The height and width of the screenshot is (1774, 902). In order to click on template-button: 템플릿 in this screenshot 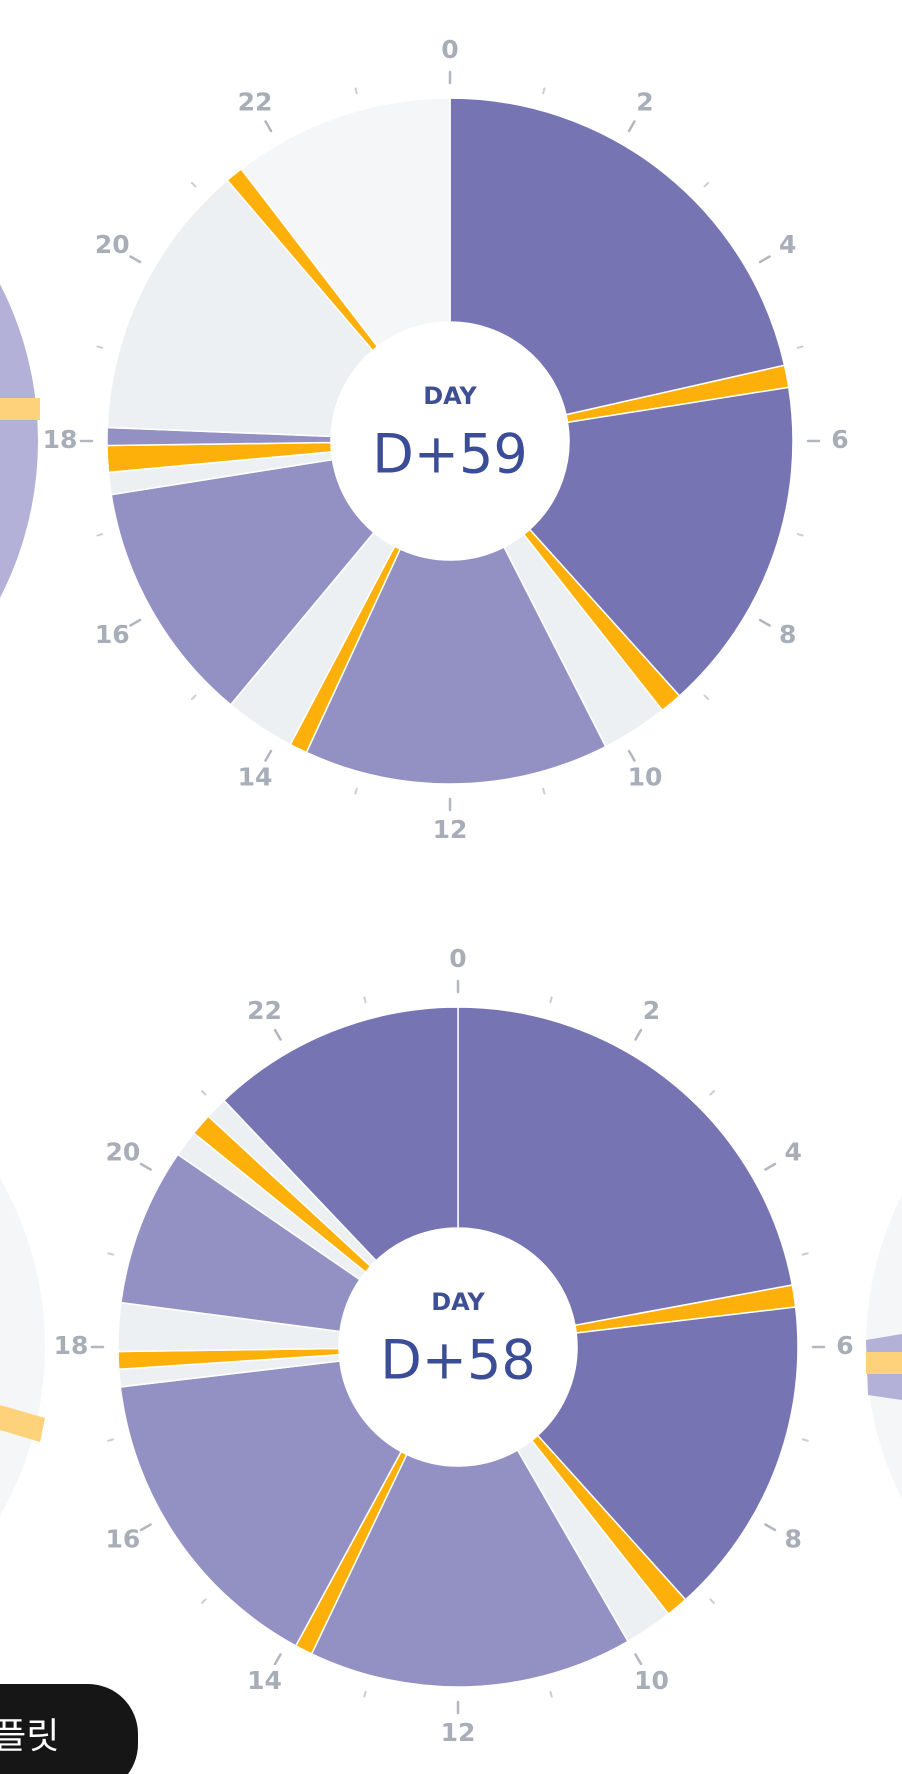, I will do `click(69, 1729)`.